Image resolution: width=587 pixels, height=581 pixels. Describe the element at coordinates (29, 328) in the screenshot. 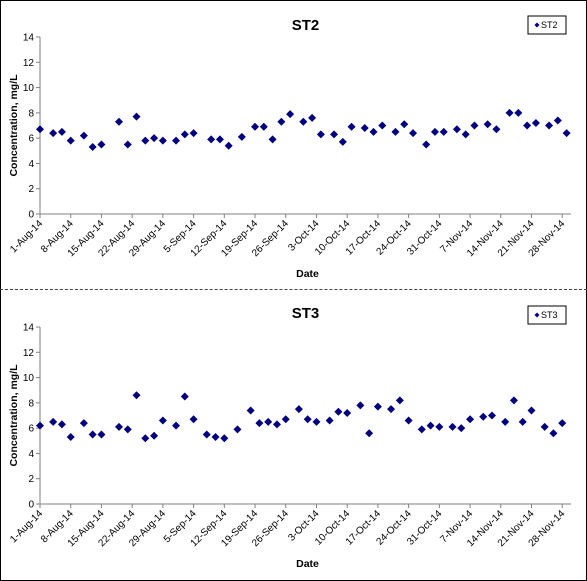

I see `y-tick-label: 14` at that location.